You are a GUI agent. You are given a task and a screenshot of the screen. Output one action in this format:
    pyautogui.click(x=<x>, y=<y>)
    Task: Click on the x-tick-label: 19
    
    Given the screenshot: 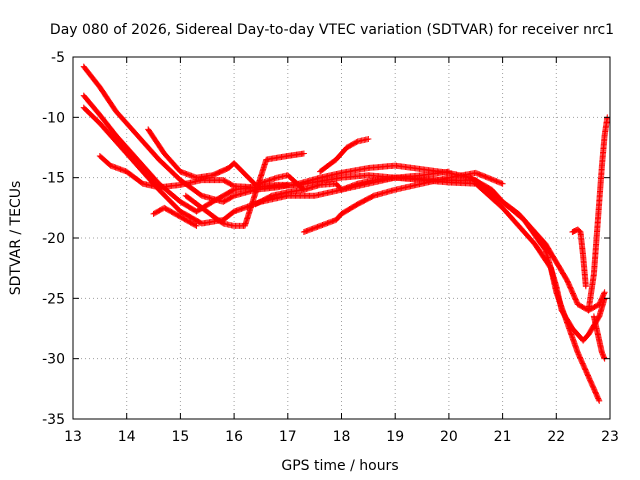 What is the action you would take?
    pyautogui.click(x=395, y=437)
    